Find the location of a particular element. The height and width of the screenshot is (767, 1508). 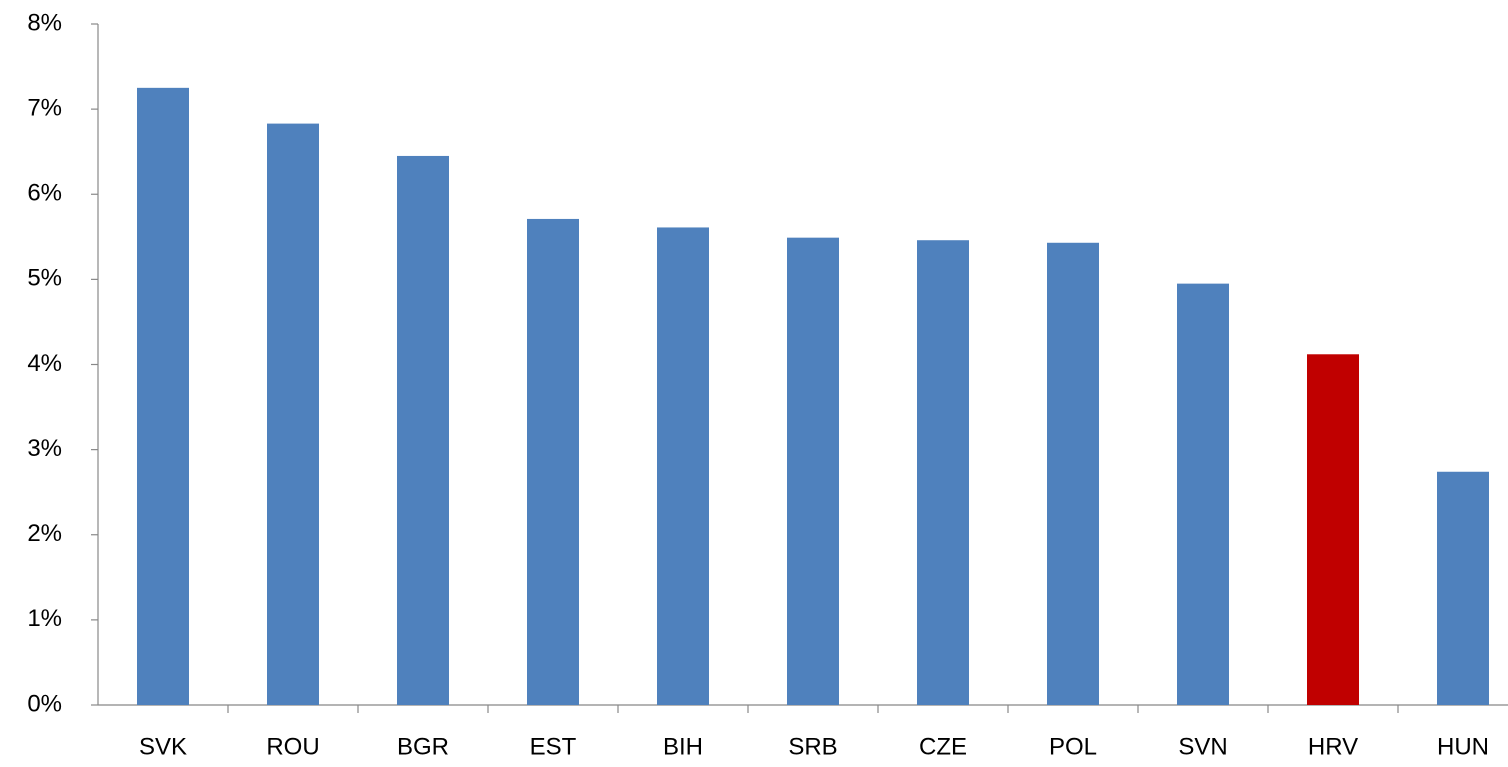

y-tick-label: 0% is located at coordinates (44, 703).